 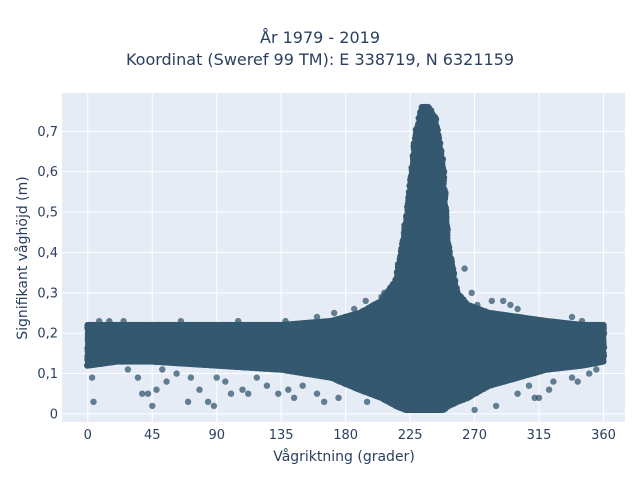 What do you see at coordinates (320, 37) in the screenshot?
I see `chart-title: År 1979 - 2019` at bounding box center [320, 37].